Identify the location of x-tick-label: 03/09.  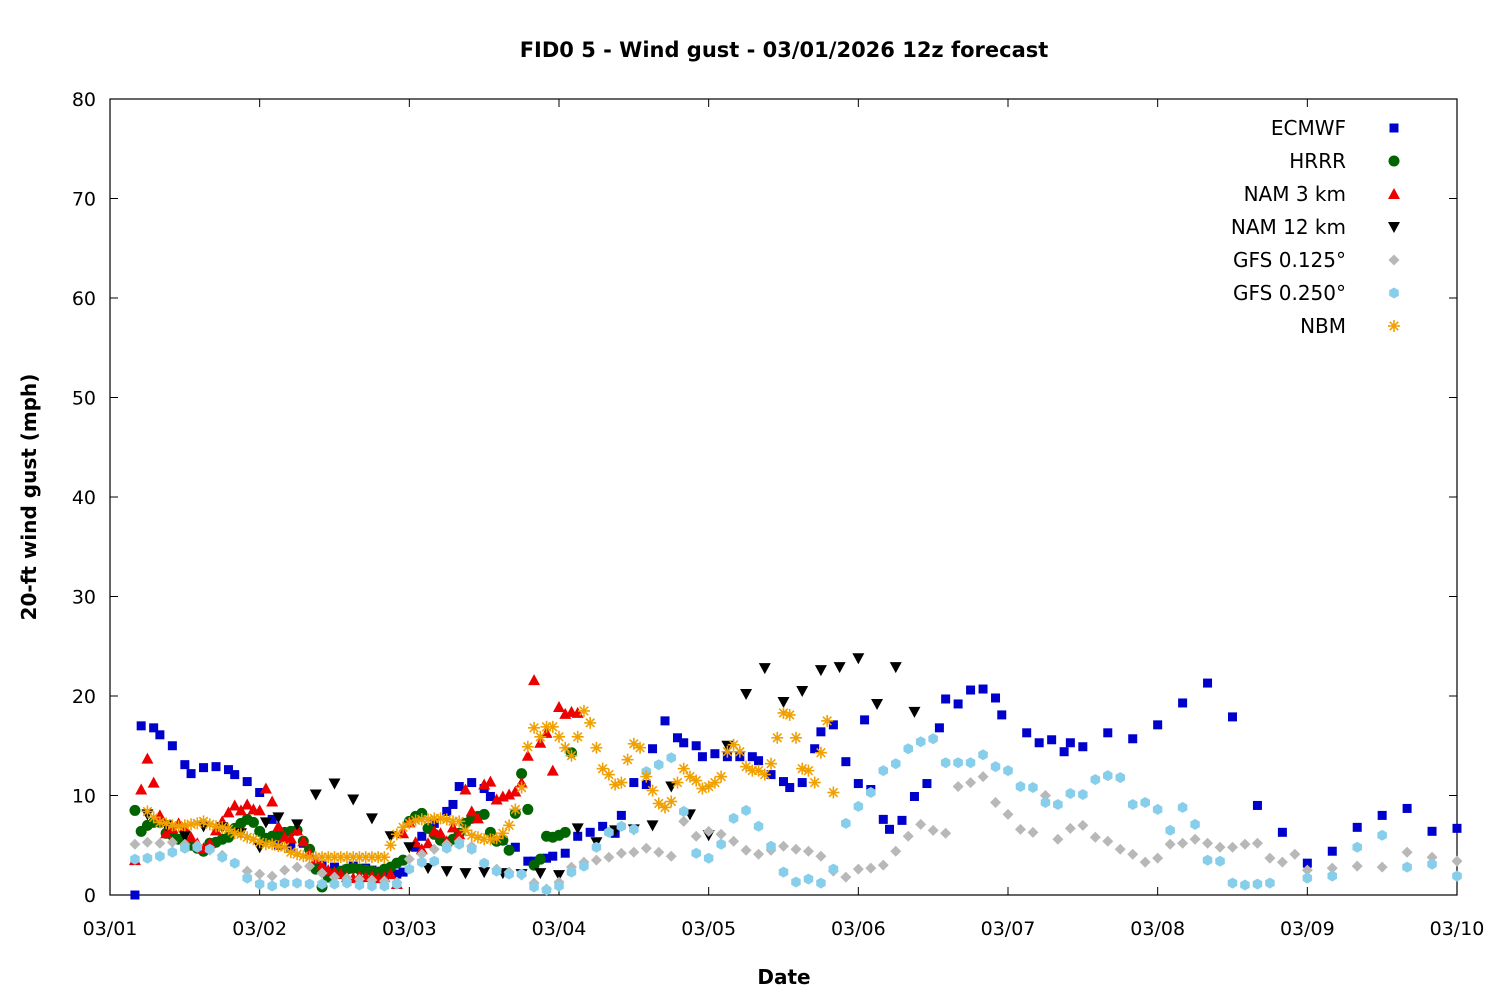
(1307, 929).